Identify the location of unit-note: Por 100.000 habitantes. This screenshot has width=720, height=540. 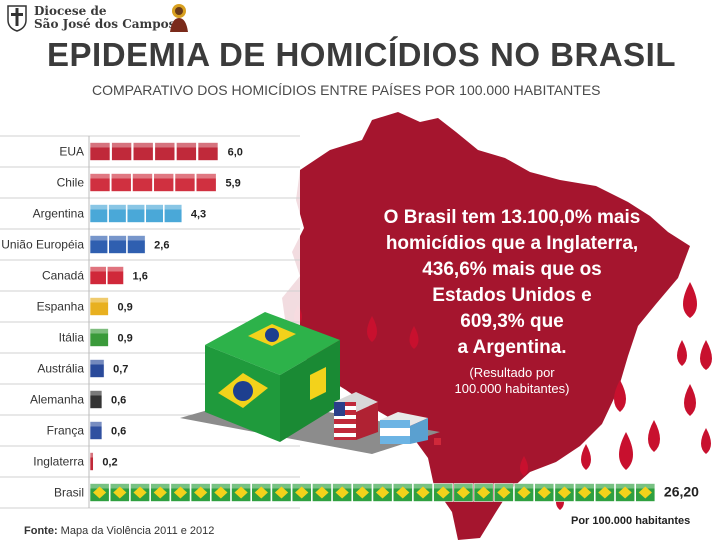
(631, 521).